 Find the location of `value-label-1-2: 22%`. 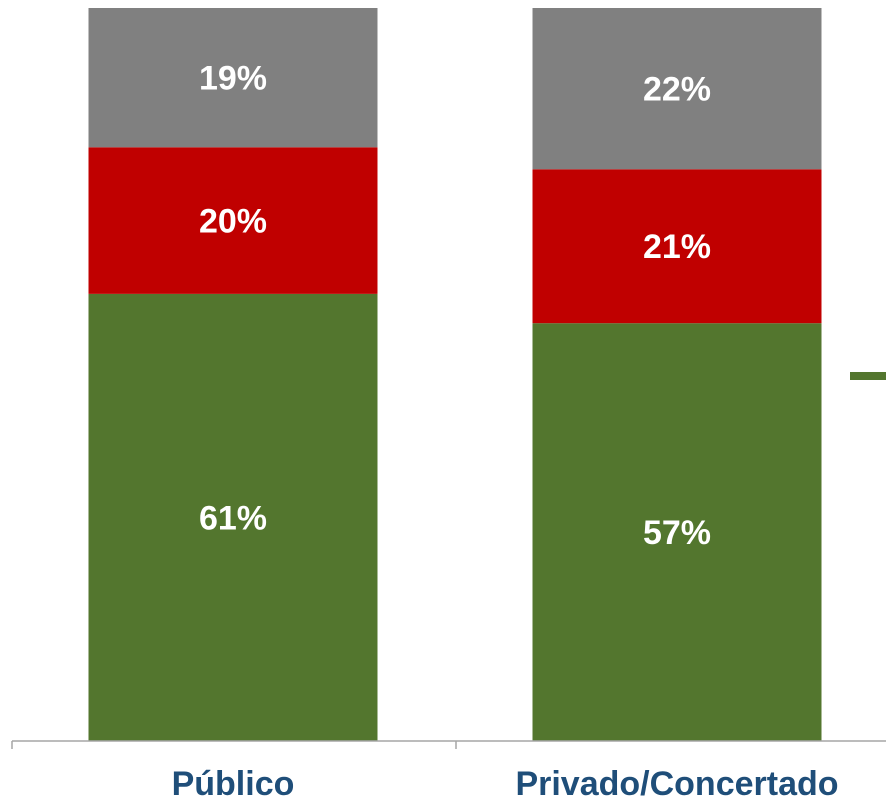

value-label-1-2: 22% is located at coordinates (677, 90).